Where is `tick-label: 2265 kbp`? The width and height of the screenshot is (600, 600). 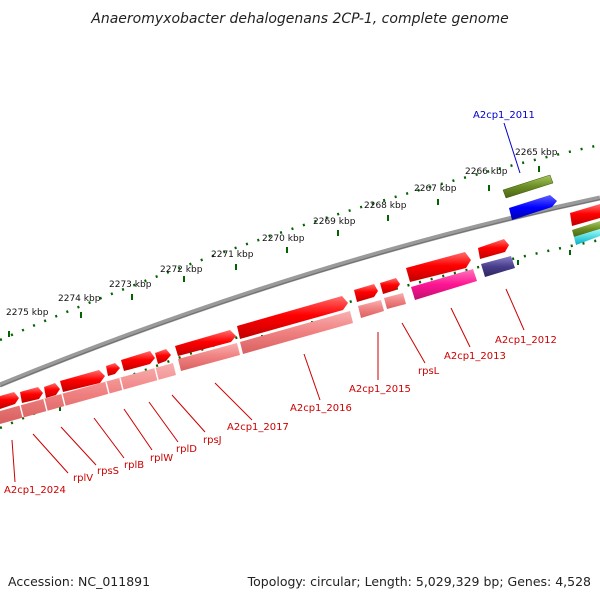
tick-label: 2265 kbp is located at coordinates (536, 153).